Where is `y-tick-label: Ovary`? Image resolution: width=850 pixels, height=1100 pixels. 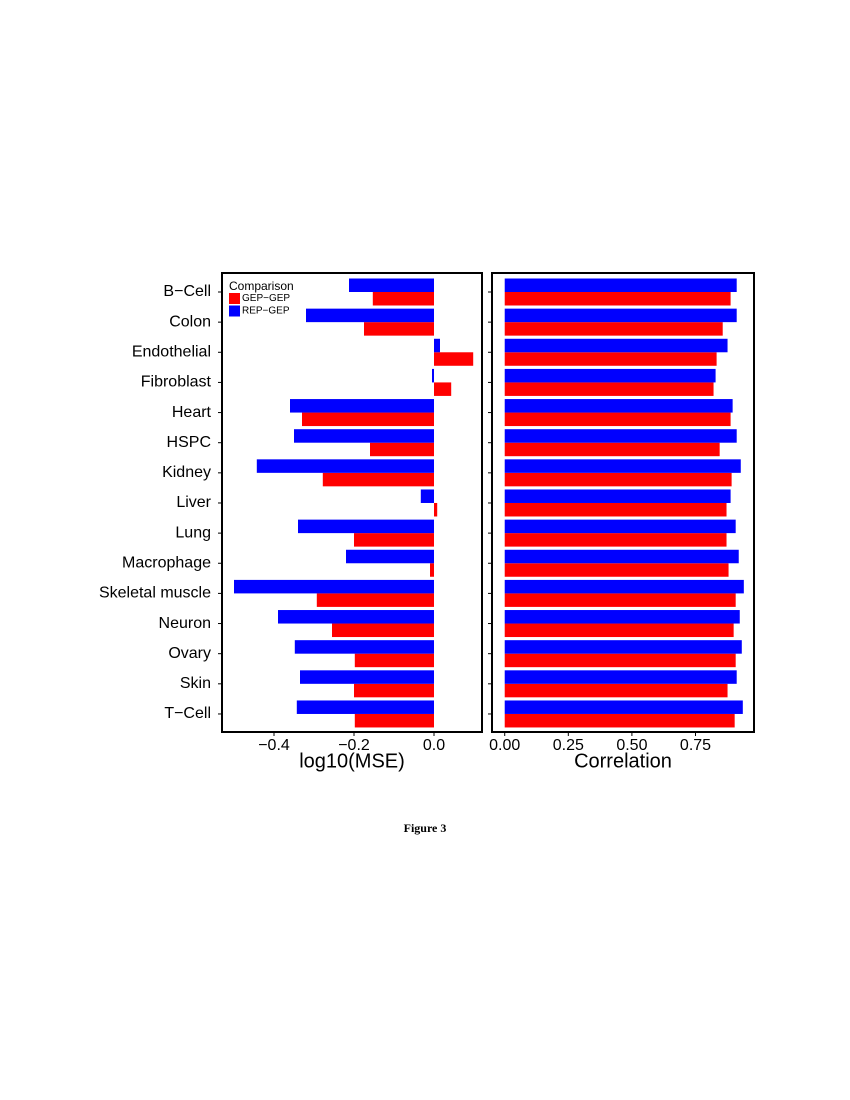
y-tick-label: Ovary is located at coordinates (189, 653).